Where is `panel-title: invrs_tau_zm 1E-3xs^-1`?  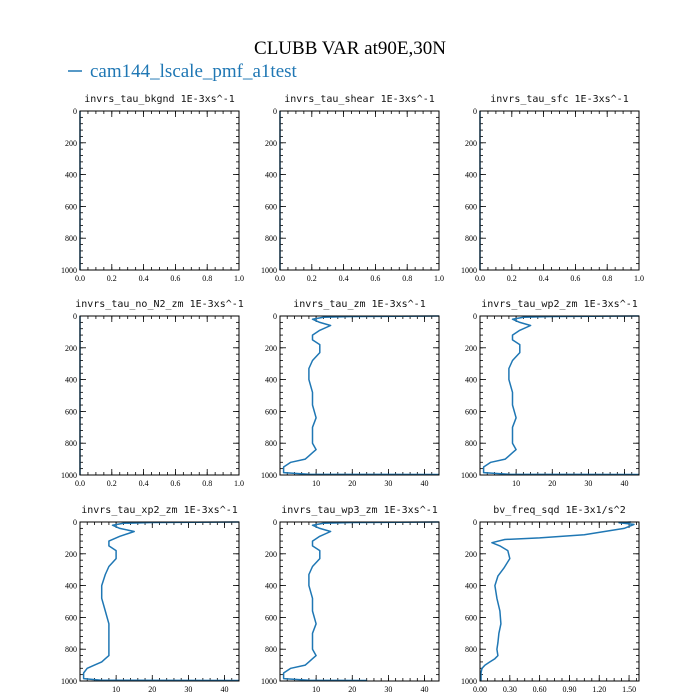 panel-title: invrs_tau_zm 1E-3xs^-1 is located at coordinates (359, 304).